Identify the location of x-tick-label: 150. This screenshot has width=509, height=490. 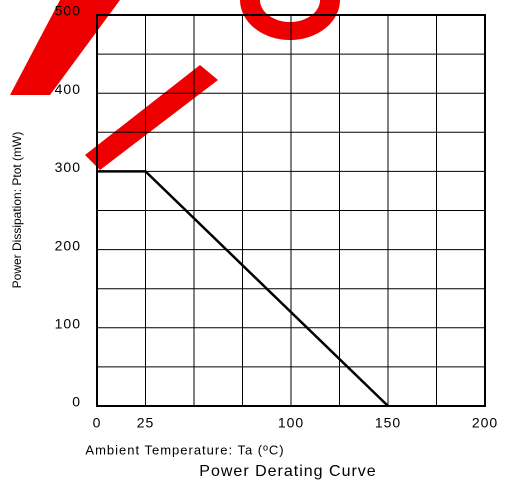
(388, 423).